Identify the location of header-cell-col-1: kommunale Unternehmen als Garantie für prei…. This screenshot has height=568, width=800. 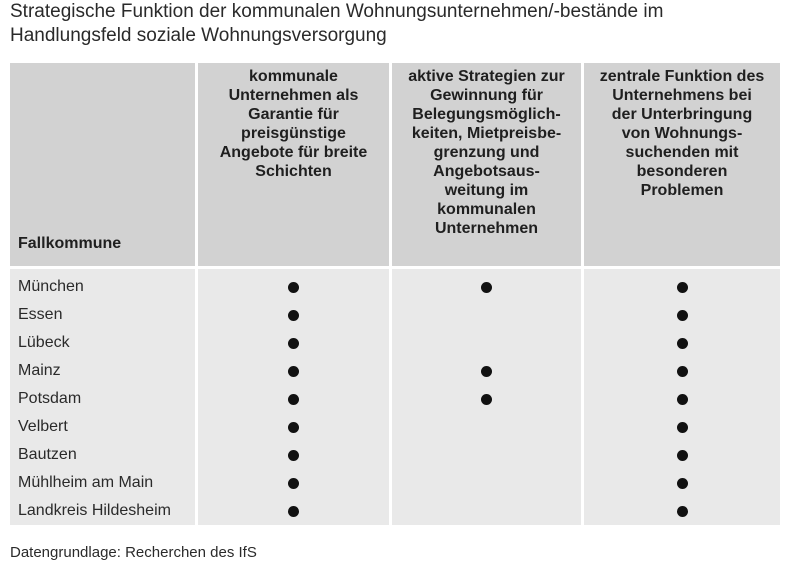
(293, 164).